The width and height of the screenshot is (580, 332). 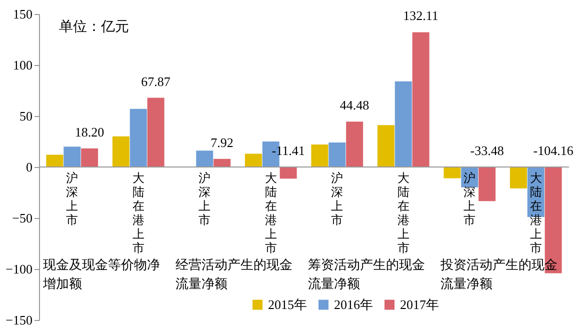 What do you see at coordinates (553, 150) in the screenshot?
I see `data-label: -104.16` at bounding box center [553, 150].